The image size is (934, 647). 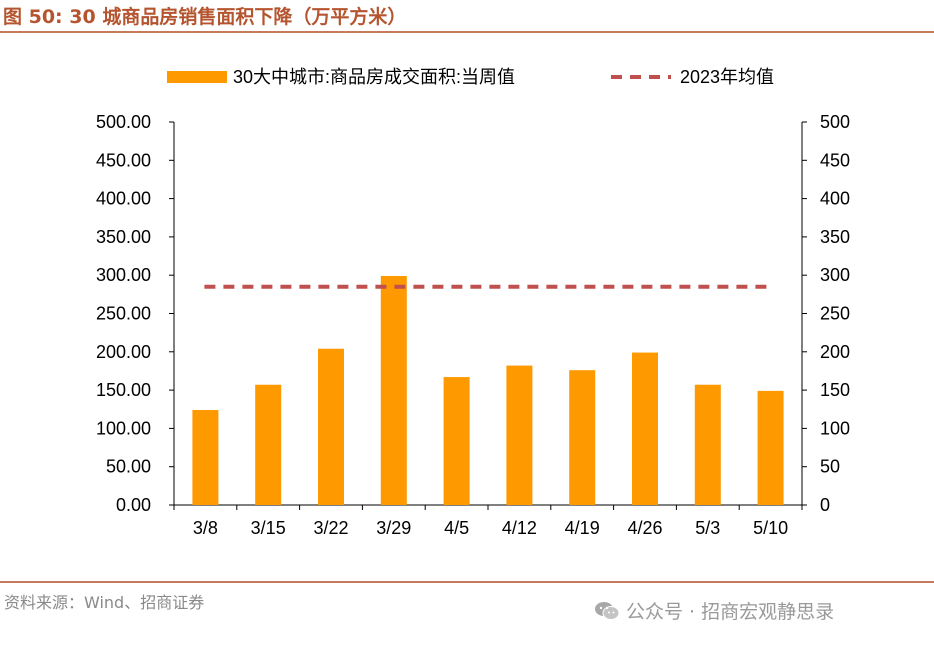 I want to click on y-tick-label-left: 200.00, so click(x=123, y=352).